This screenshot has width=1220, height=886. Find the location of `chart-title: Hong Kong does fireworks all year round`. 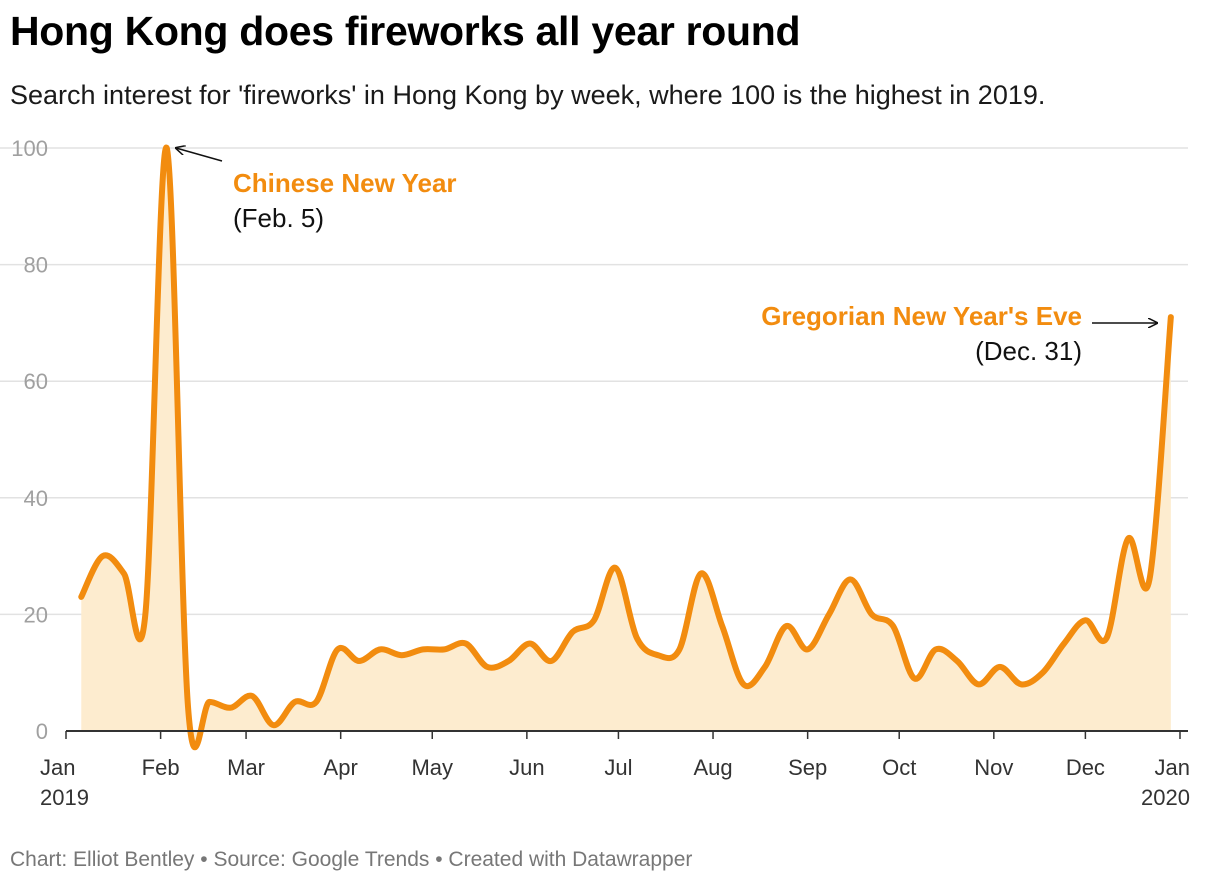

chart-title: Hong Kong does fireworks all year round is located at coordinates (405, 31).